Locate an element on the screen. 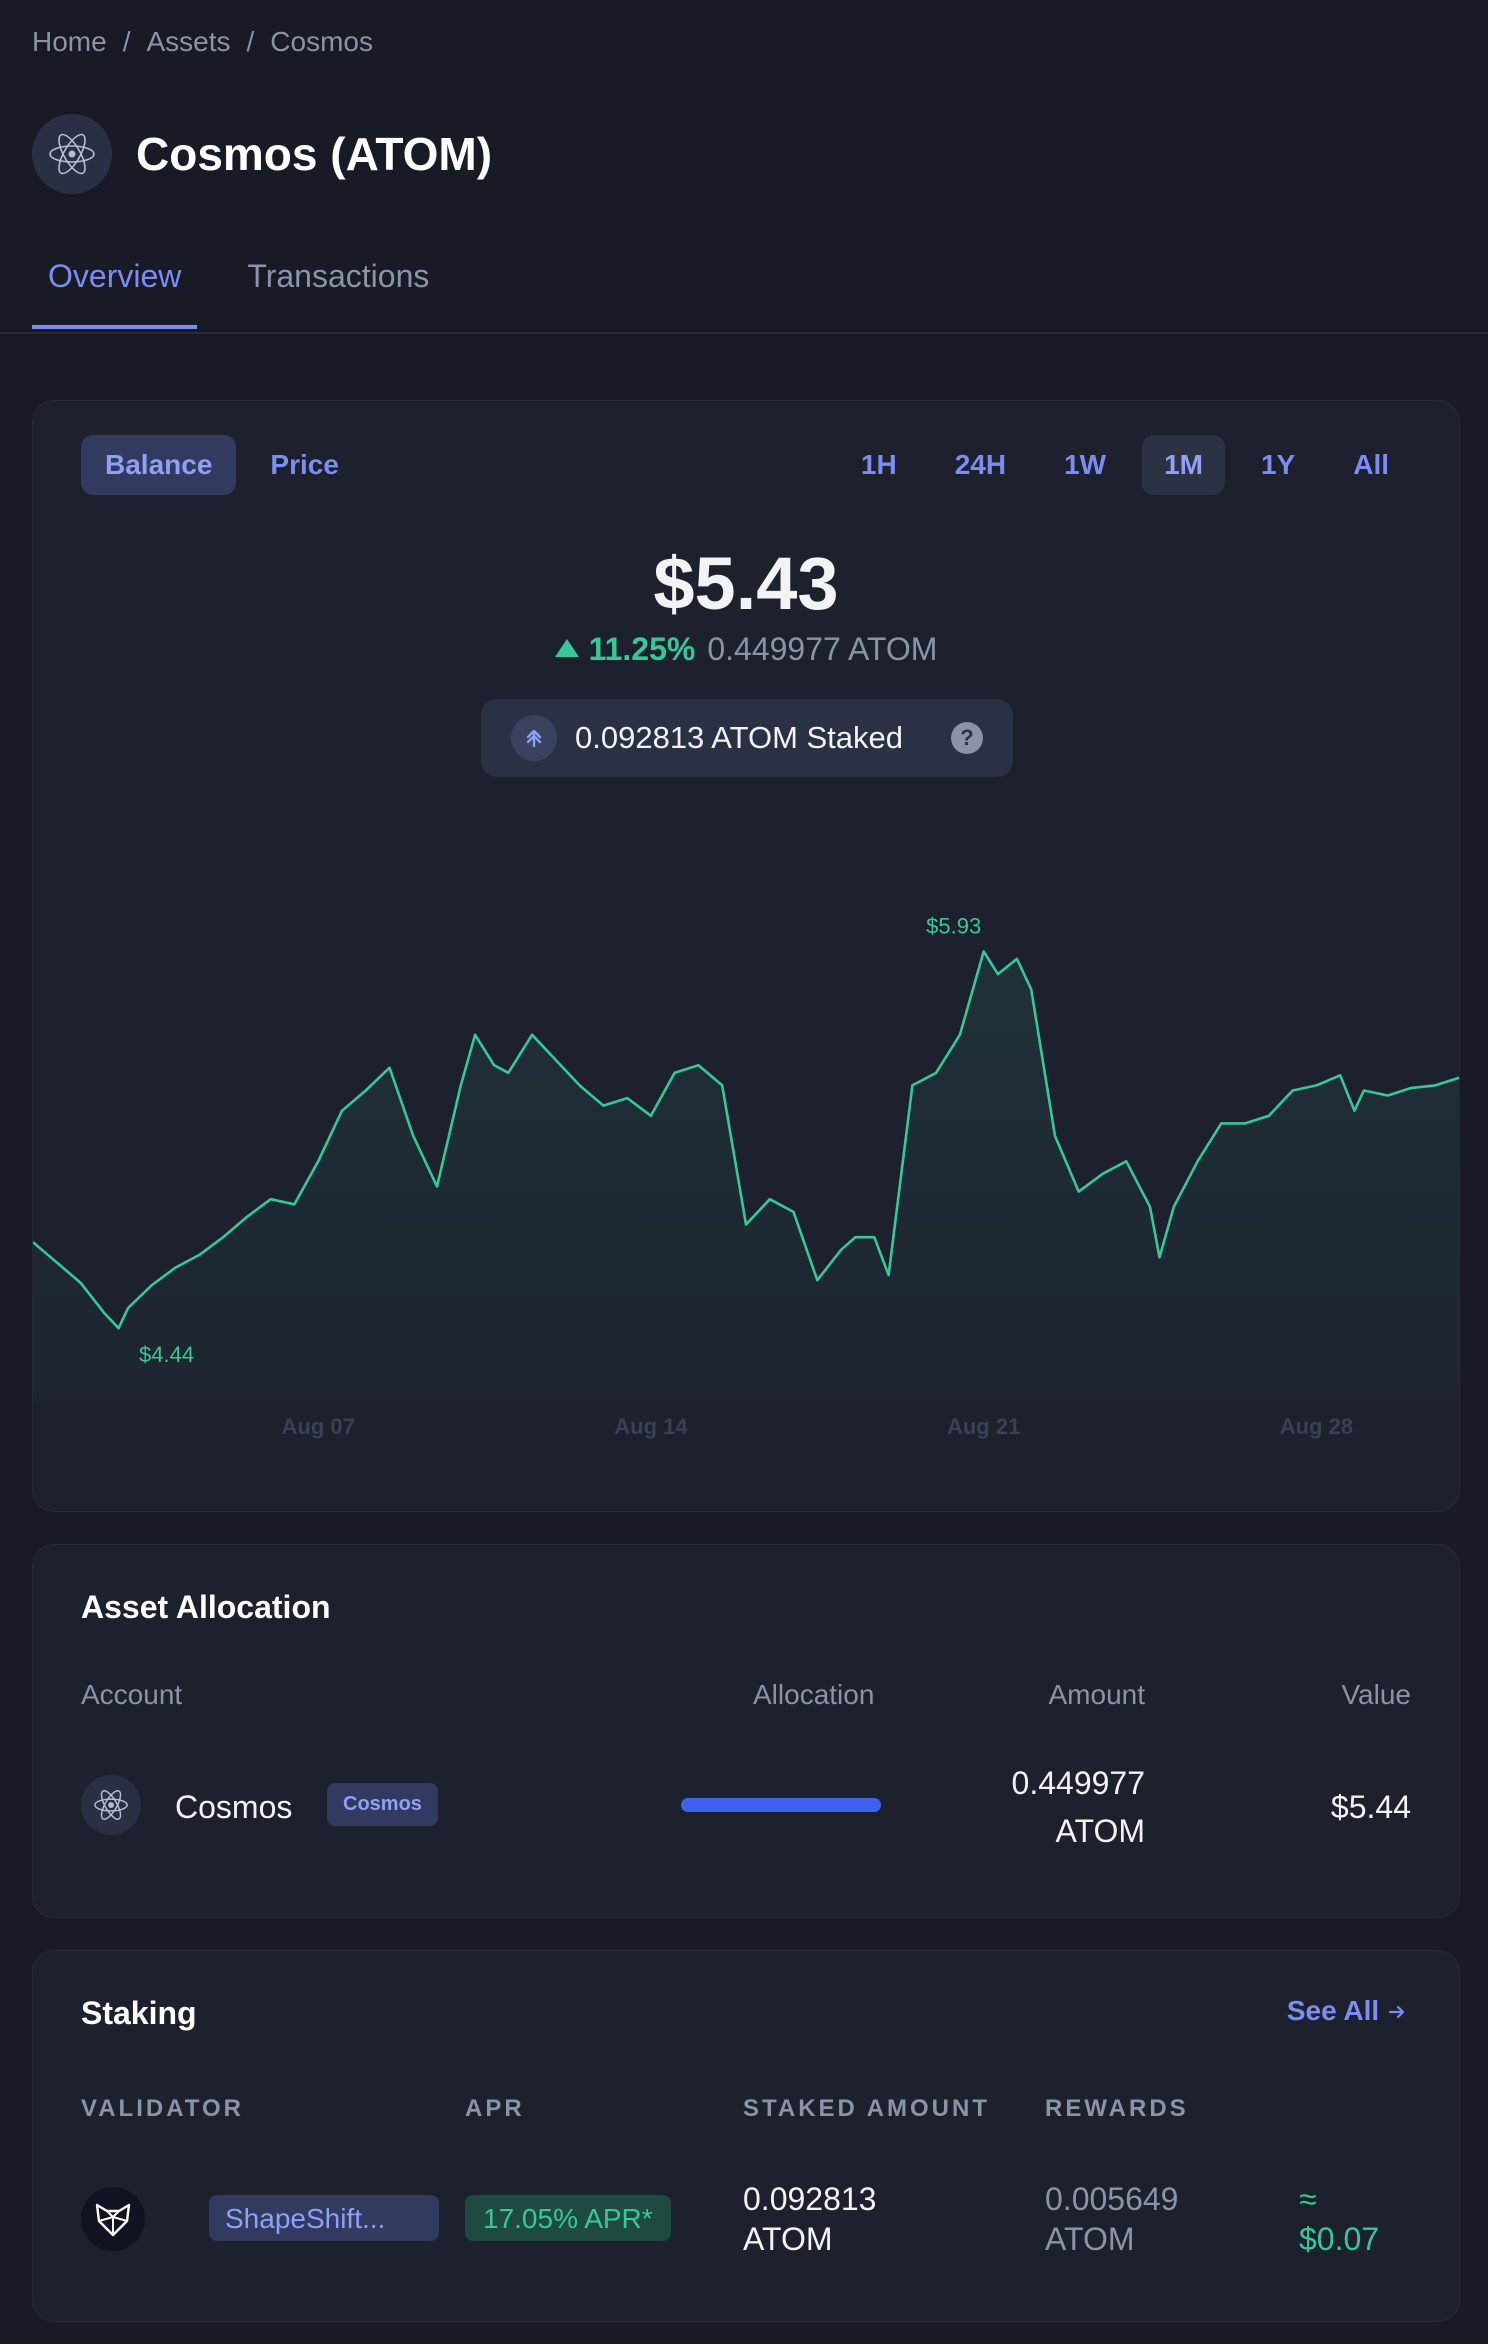 Image resolution: width=1488 pixels, height=2344 pixels. stake-arrow-icon is located at coordinates (534, 738).